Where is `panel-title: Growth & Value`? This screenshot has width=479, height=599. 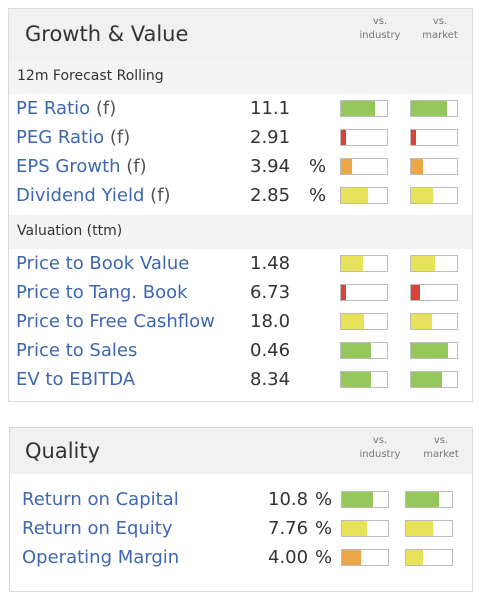
panel-title: Growth & Value is located at coordinates (107, 34).